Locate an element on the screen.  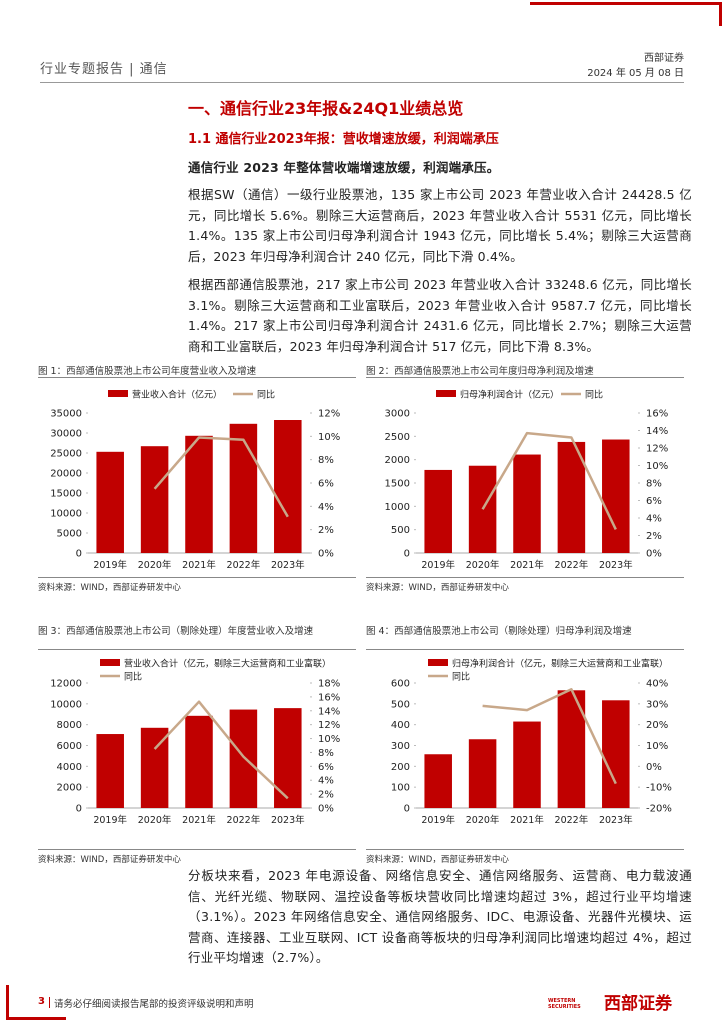
footer-sep is located at coordinates (49, 1002).